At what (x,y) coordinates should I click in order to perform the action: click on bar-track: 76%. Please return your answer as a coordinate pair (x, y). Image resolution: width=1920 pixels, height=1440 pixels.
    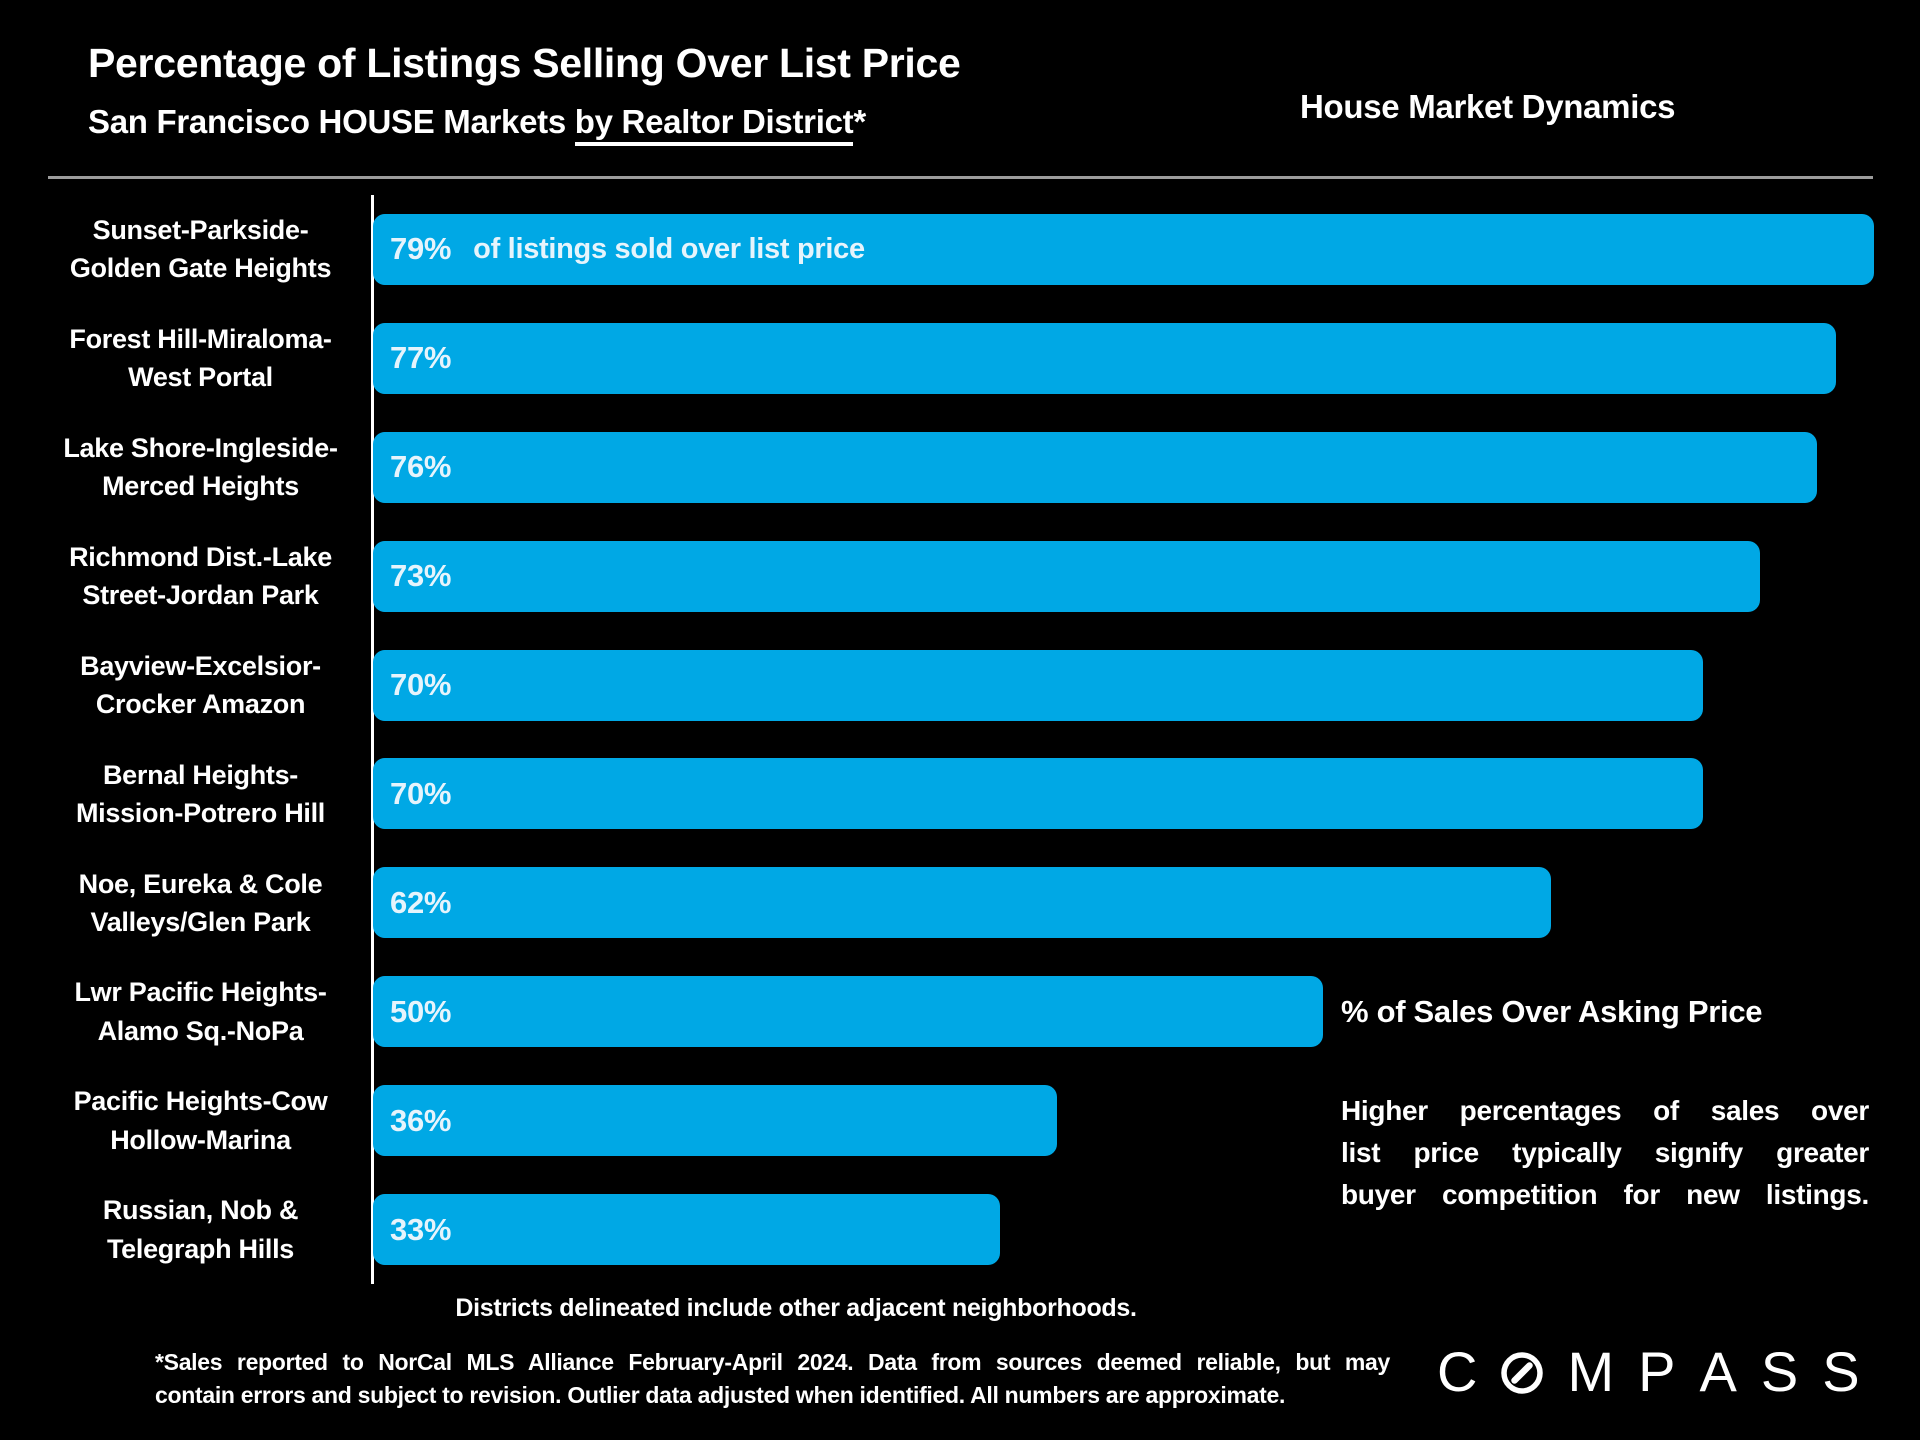
    Looking at the image, I should click on (1133, 467).